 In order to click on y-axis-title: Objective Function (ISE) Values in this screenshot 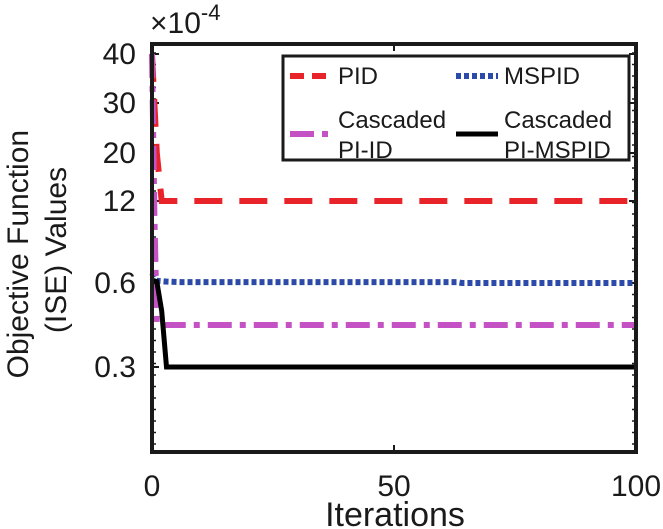, I will do `click(37, 250)`.